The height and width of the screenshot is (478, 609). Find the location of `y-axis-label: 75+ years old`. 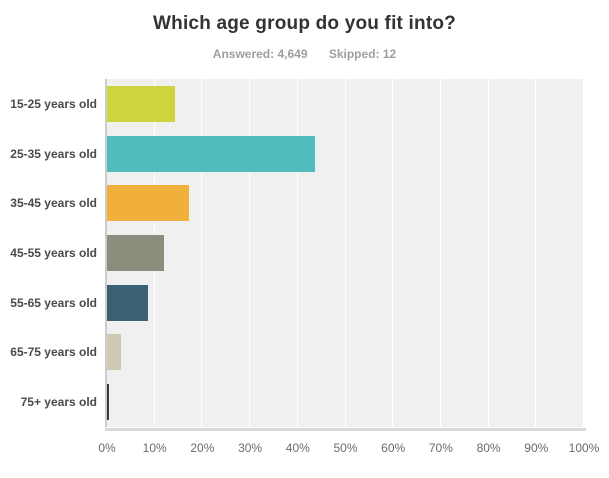

y-axis-label: 75+ years old is located at coordinates (58, 402).